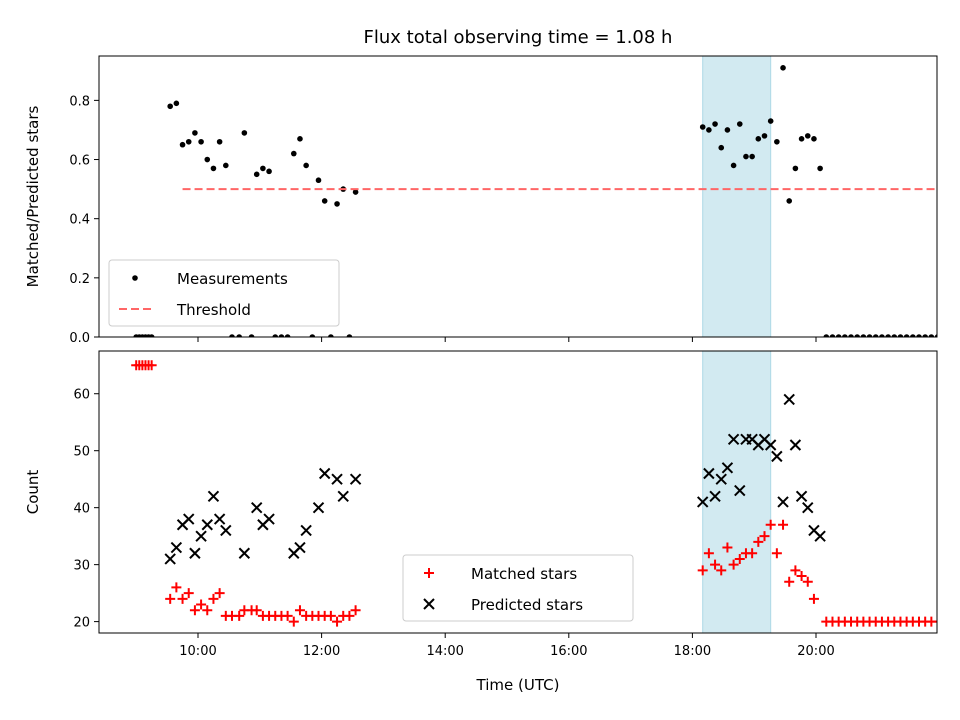 The height and width of the screenshot is (720, 960). Describe the element at coordinates (224, 293) in the screenshot. I see `legend: Measurements Threshold` at that location.